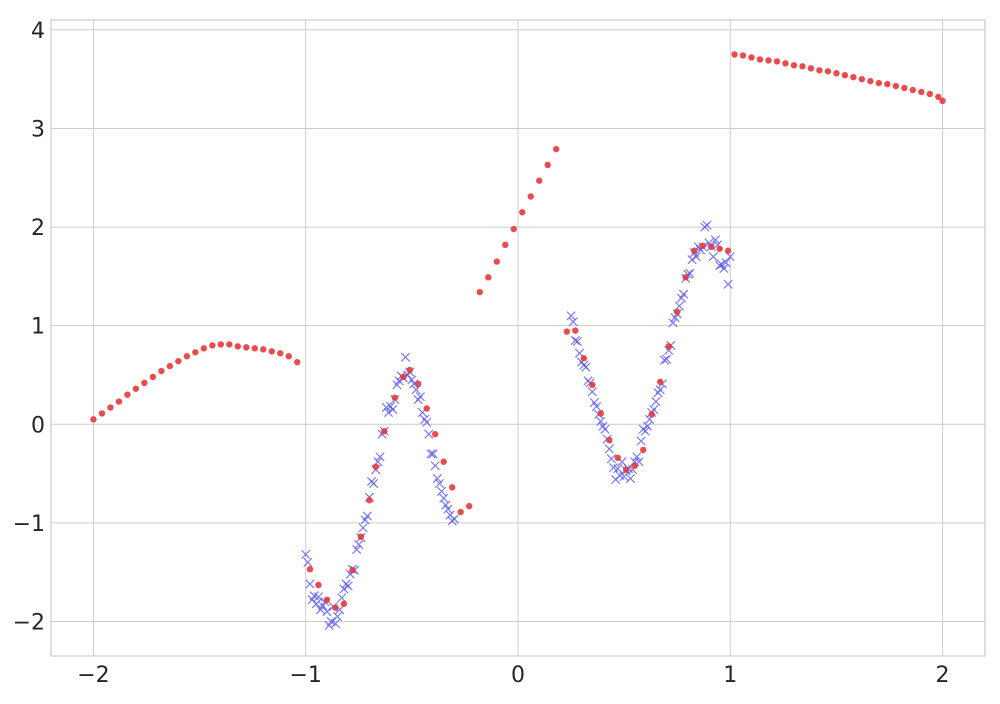 Image resolution: width=1000 pixels, height=704 pixels. I want to click on x-tick-label: 1, so click(730, 675).